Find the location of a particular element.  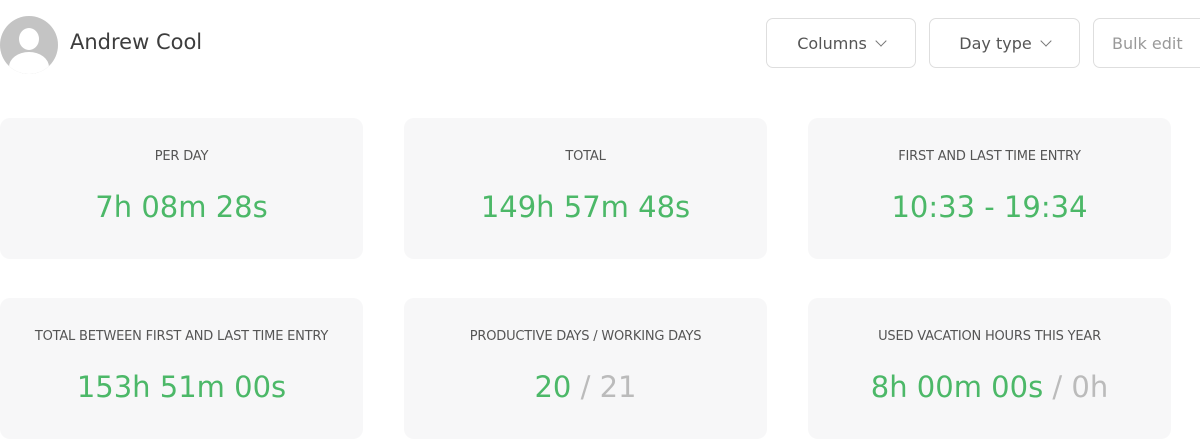

stat-label: USED VACATION HOURS THIS YEAR is located at coordinates (989, 336).